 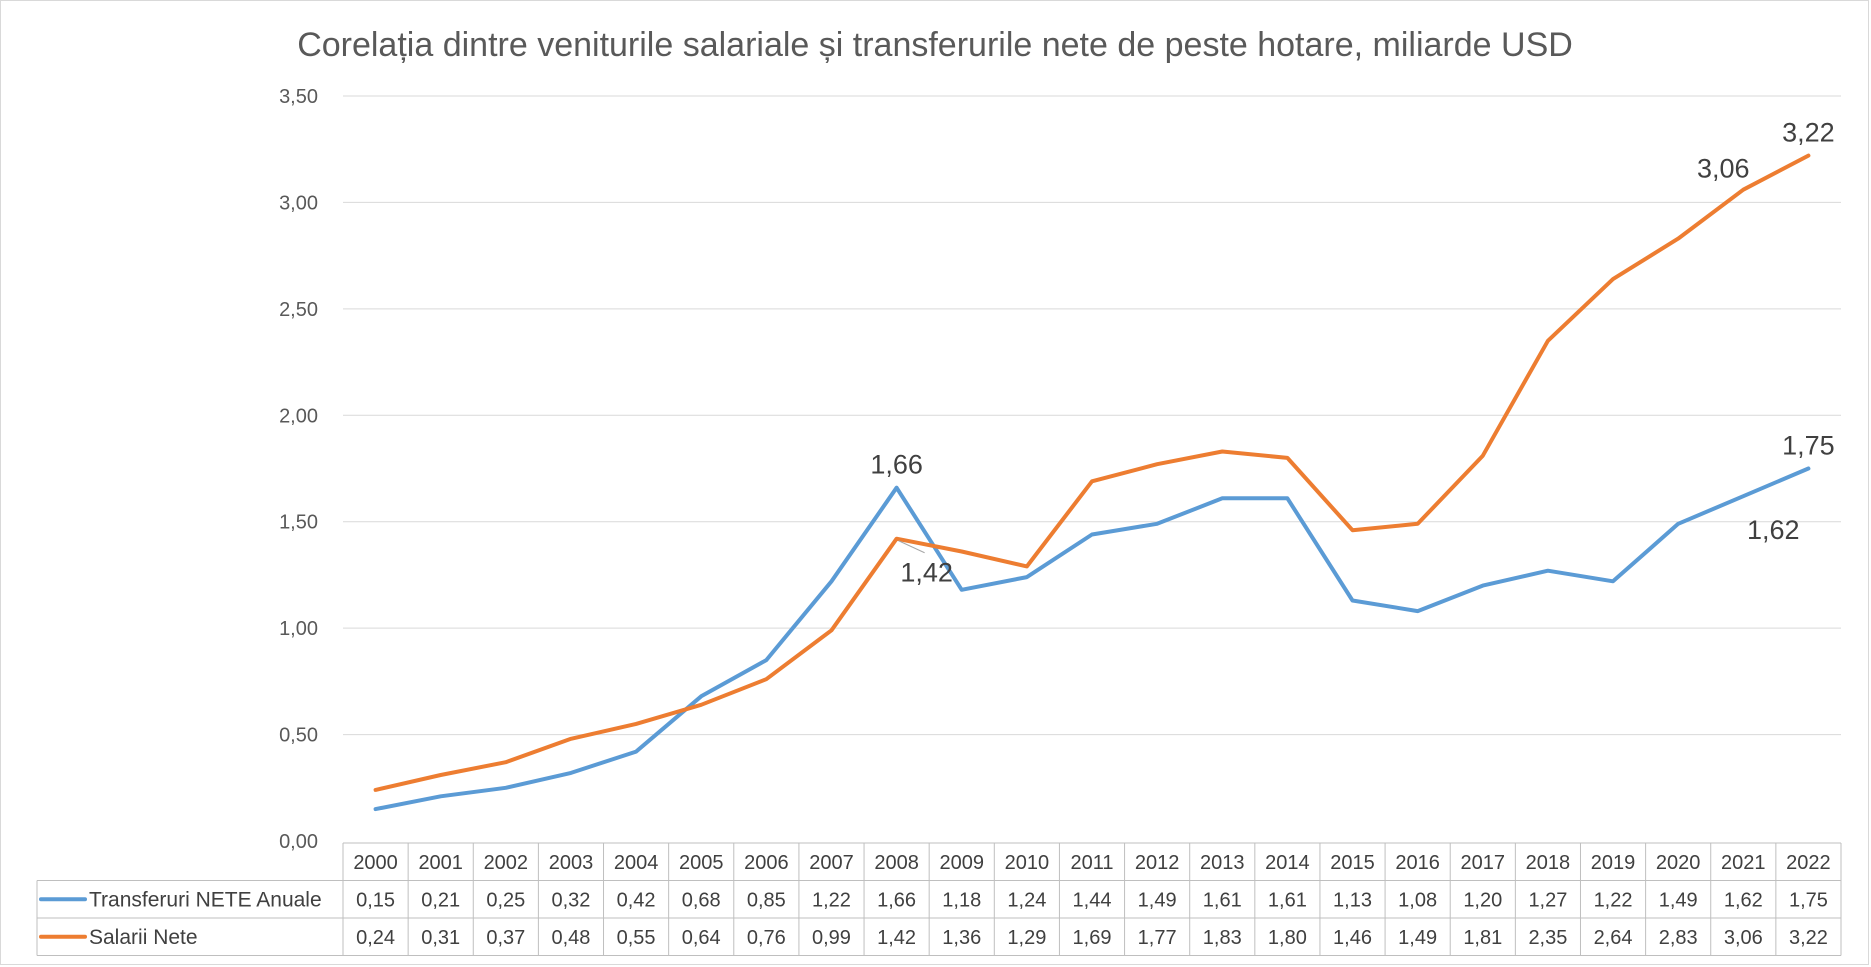 I want to click on table-cell: 0,99, so click(x=831, y=938).